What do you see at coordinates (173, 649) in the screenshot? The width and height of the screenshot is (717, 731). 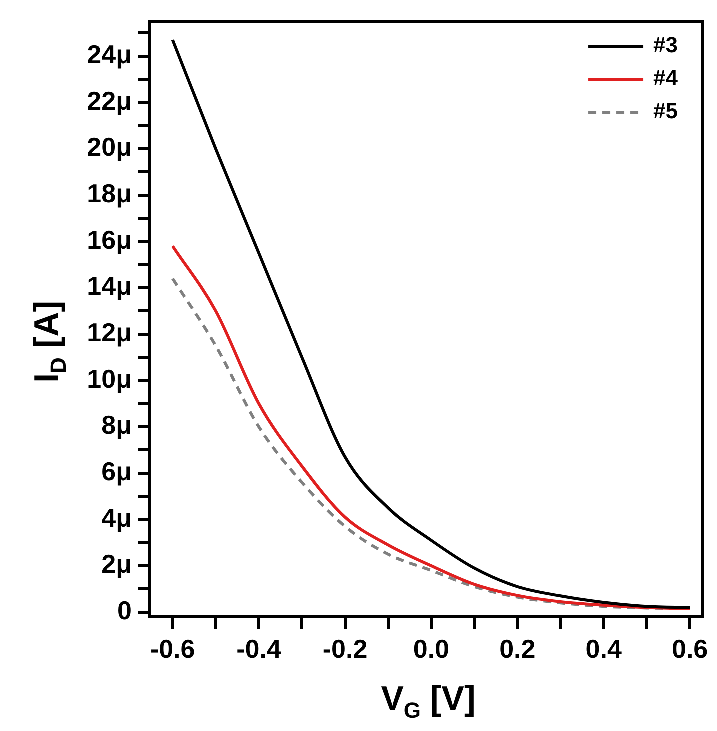 I see `x-tick-label: -0.6` at bounding box center [173, 649].